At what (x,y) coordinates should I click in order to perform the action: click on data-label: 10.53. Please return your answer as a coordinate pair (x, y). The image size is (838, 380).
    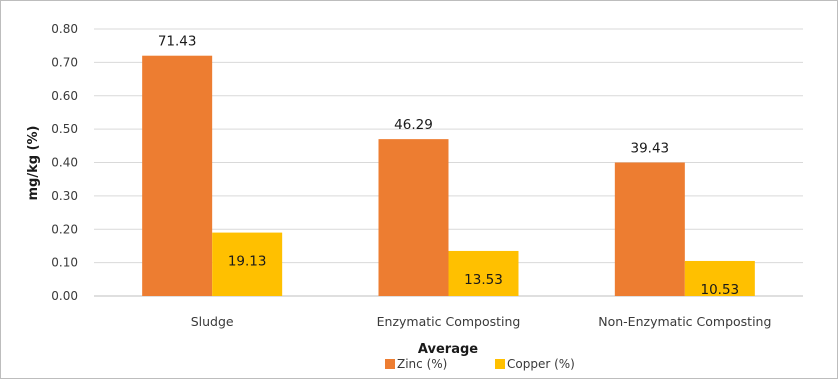
    Looking at the image, I should click on (720, 290).